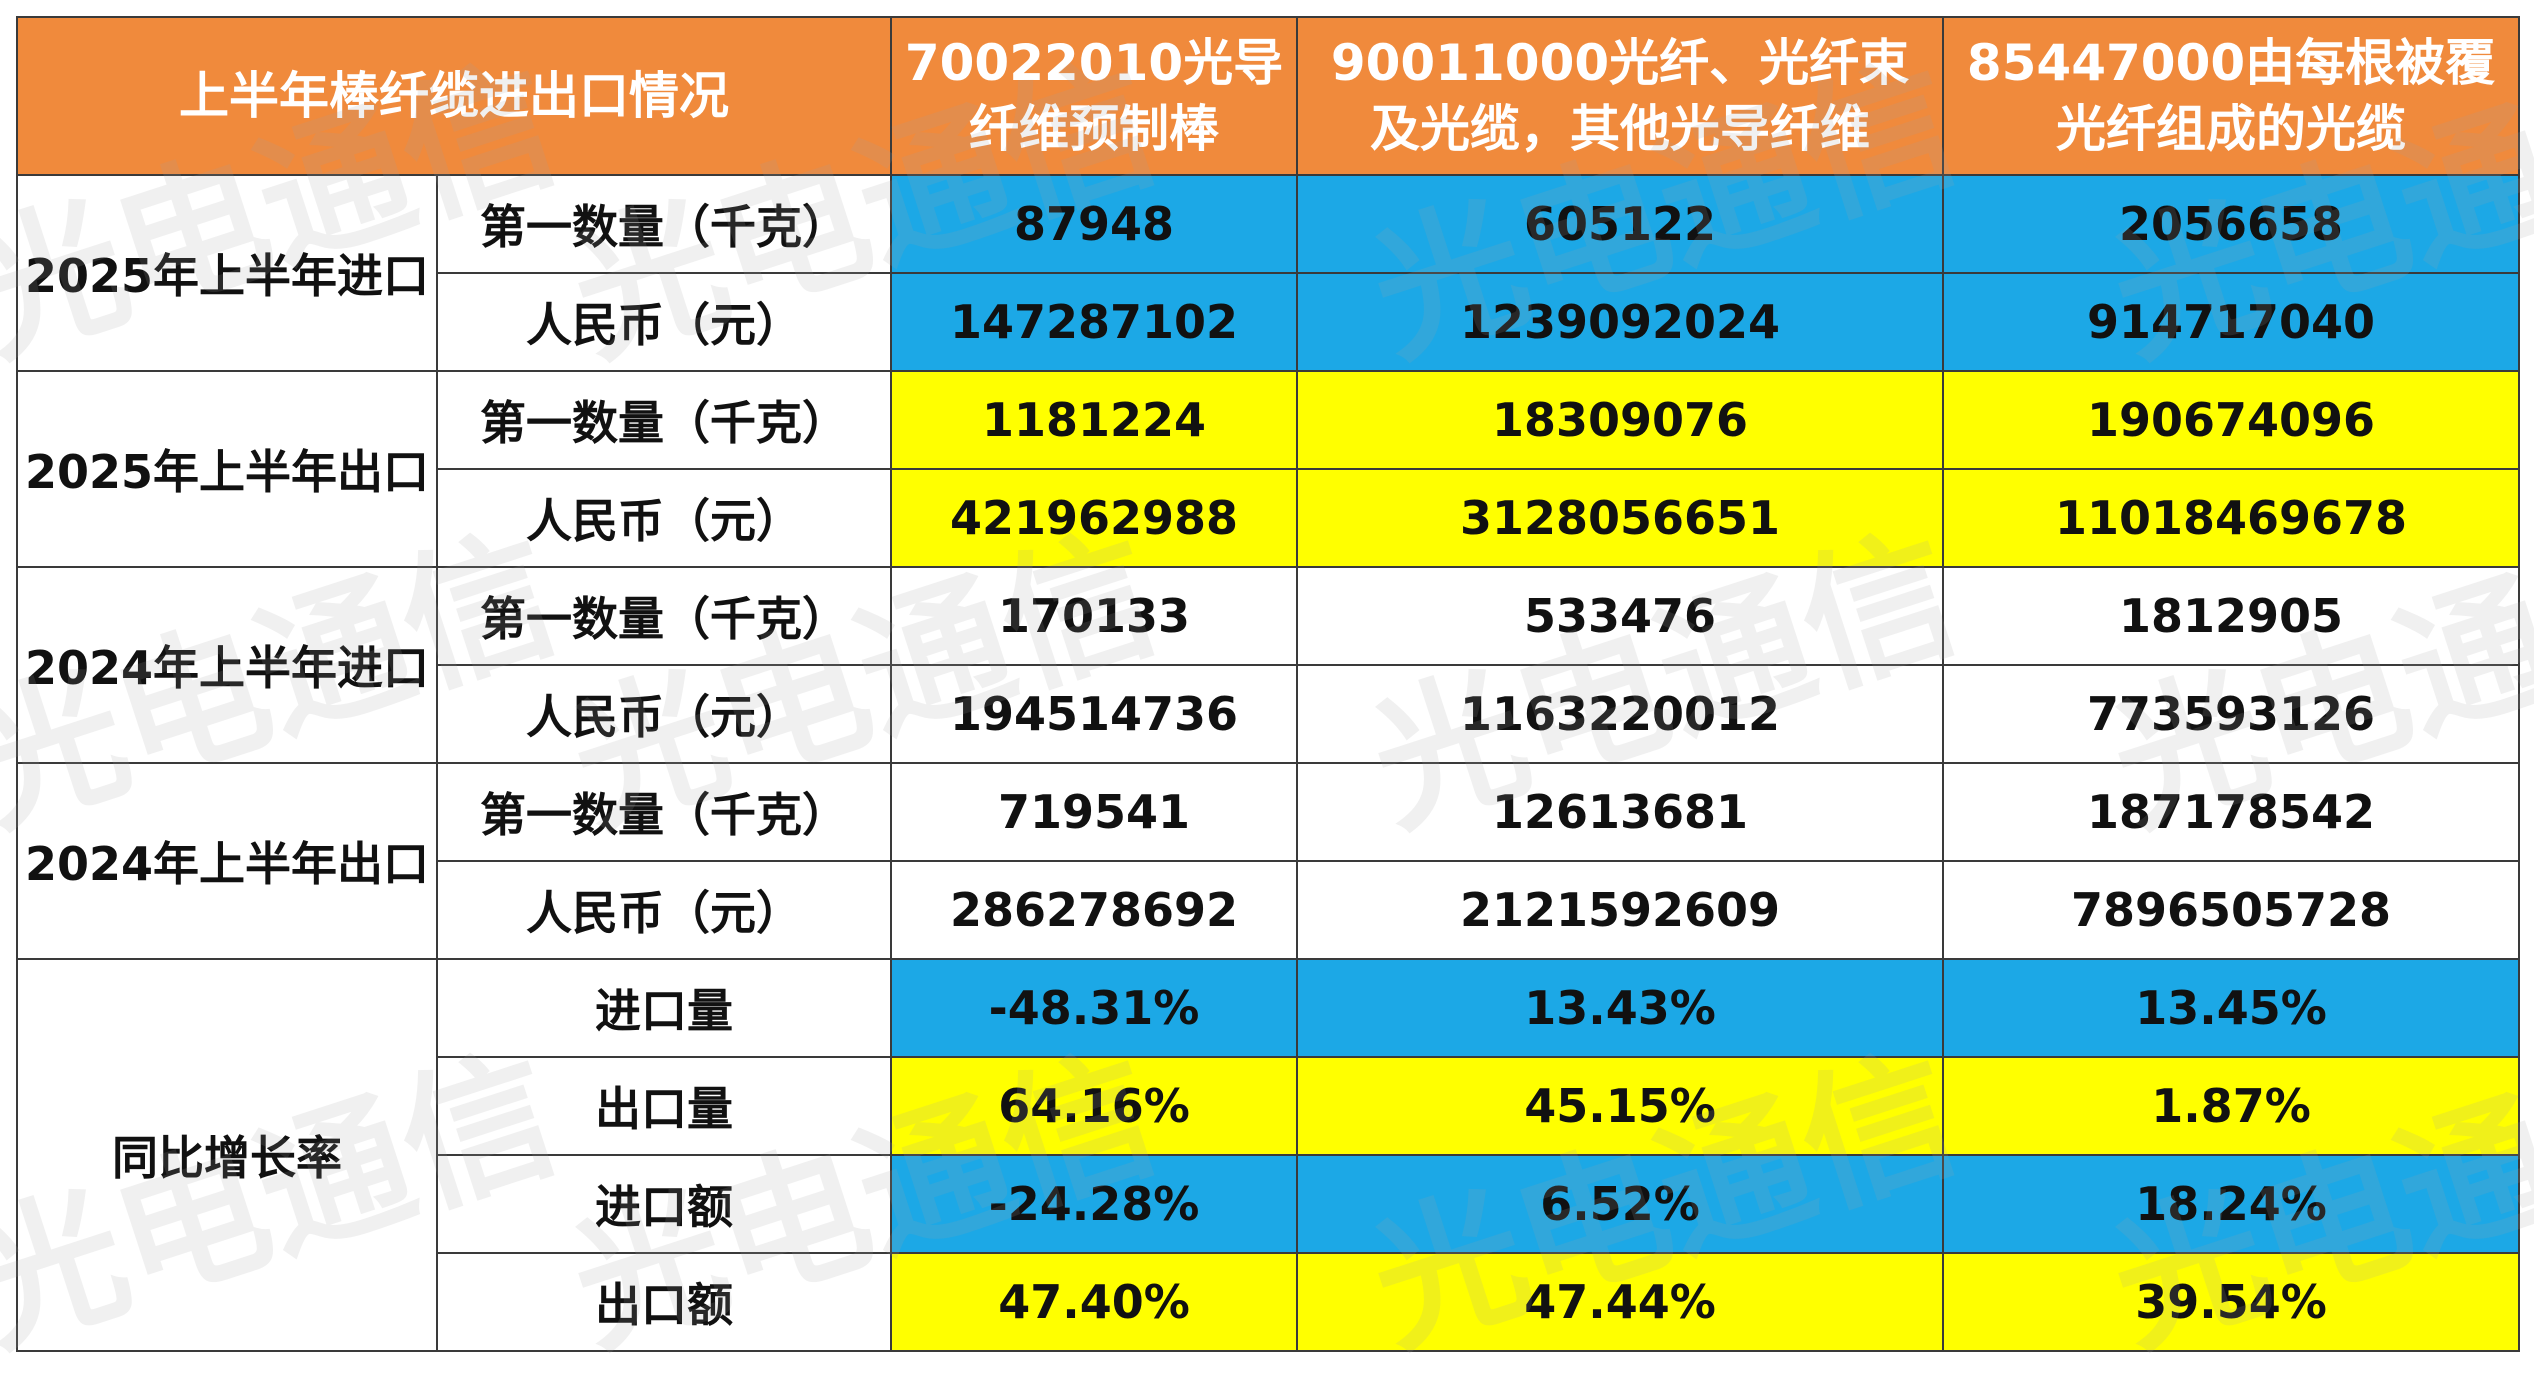 The image size is (2534, 1392). I want to click on row-group-label: 2024年上半年进口, so click(227, 665).